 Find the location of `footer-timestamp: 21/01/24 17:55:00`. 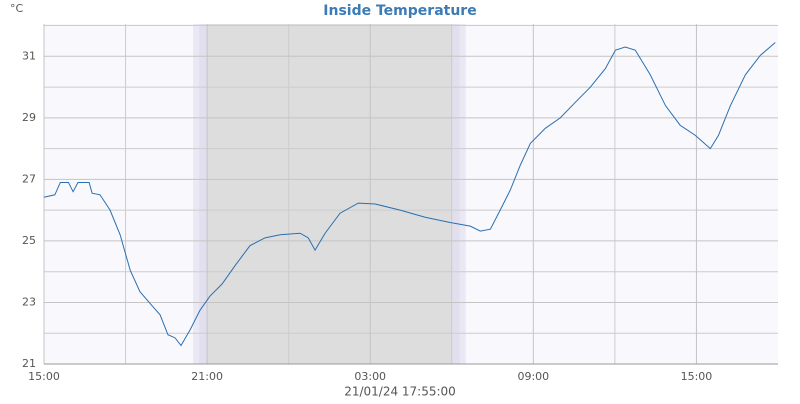

footer-timestamp: 21/01/24 17:55:00 is located at coordinates (400, 392).